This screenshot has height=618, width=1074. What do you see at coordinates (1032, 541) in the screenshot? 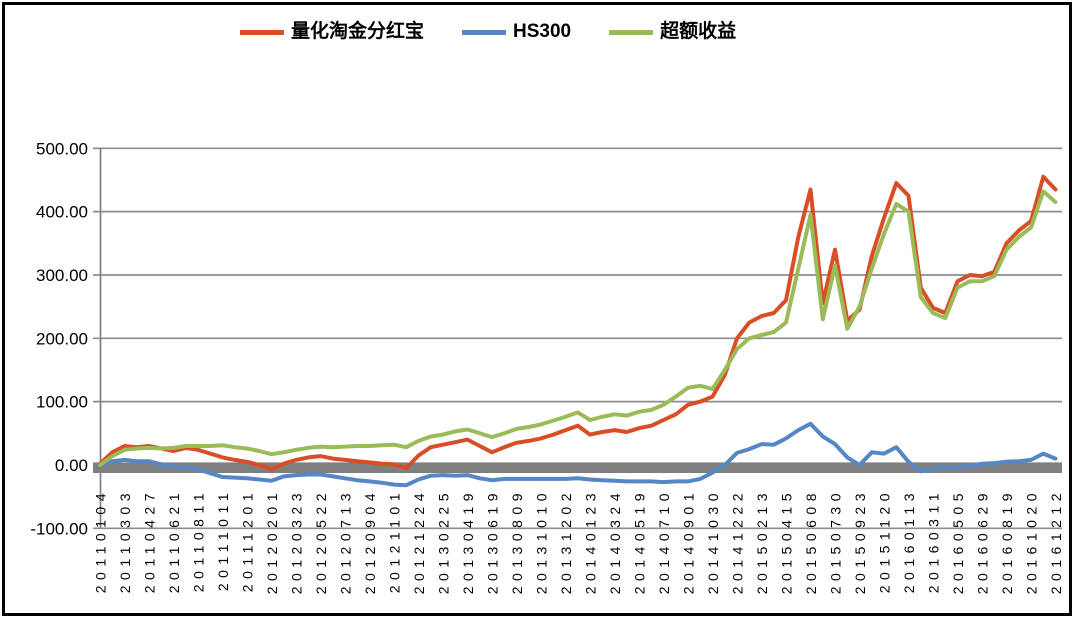
I see `x-axis-label: 20161020` at bounding box center [1032, 541].